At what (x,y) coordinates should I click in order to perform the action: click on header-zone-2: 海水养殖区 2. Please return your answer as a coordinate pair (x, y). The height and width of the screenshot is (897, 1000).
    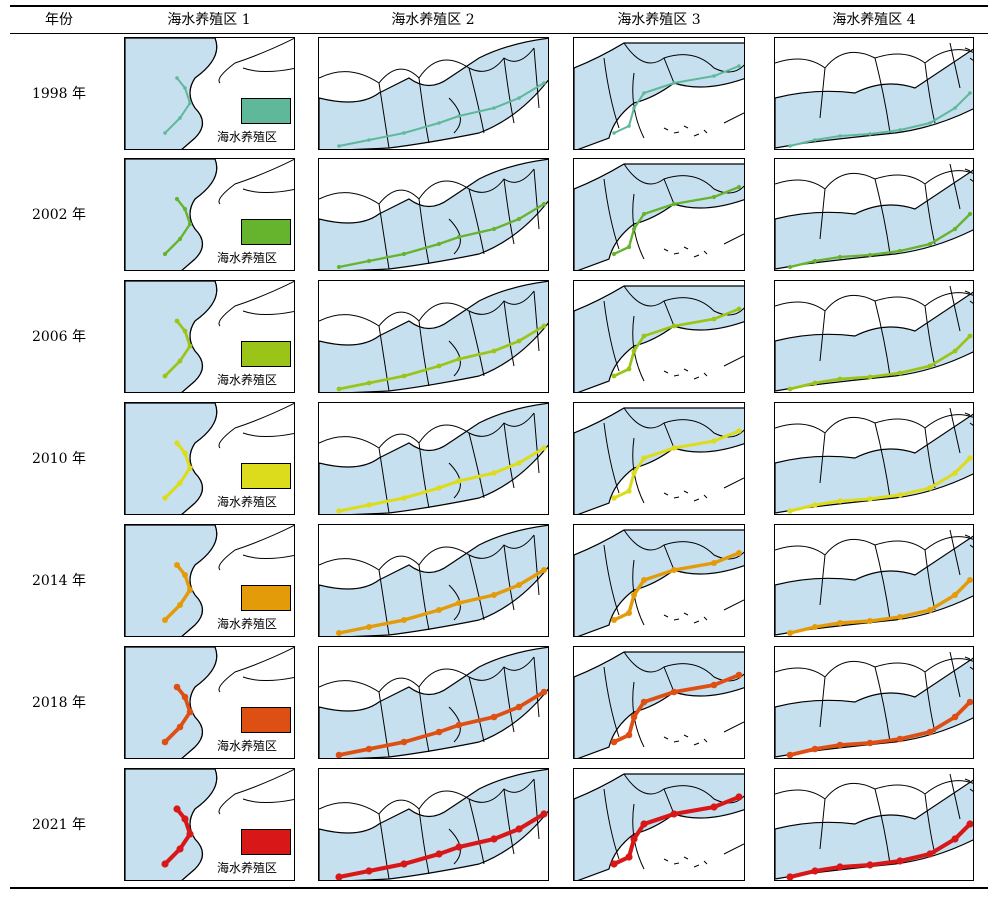
    Looking at the image, I should click on (433, 20).